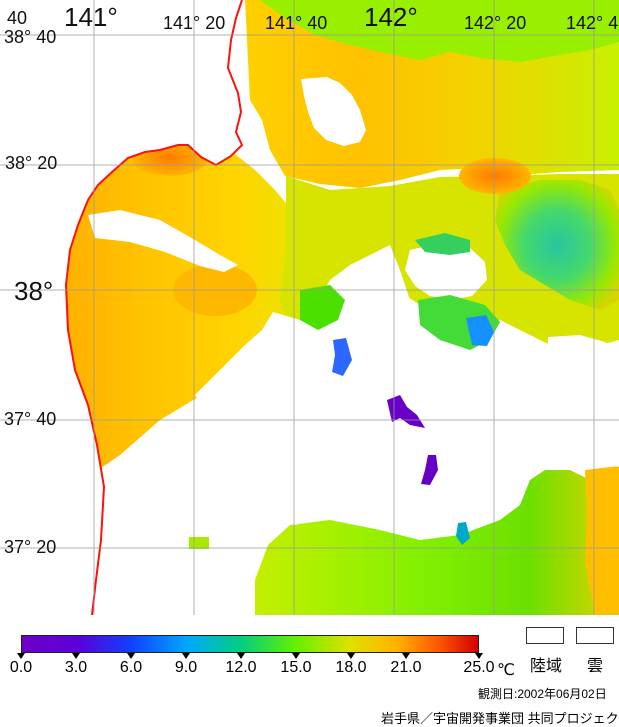 This screenshot has width=619, height=727. I want to click on tick-label-9: 9.0, so click(186, 667).